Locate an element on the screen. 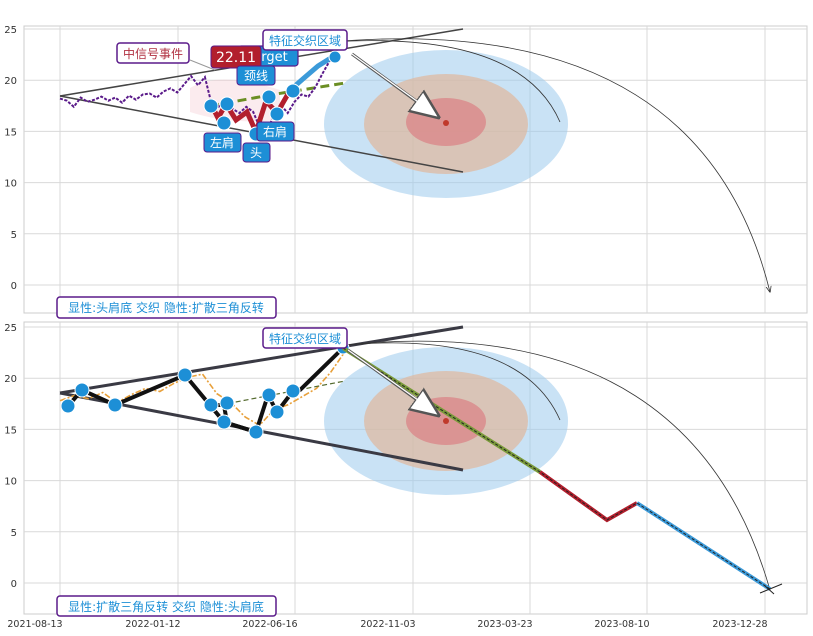 This screenshot has height=636, width=813. x-tick-label: 2023-03-23 is located at coordinates (504, 624).